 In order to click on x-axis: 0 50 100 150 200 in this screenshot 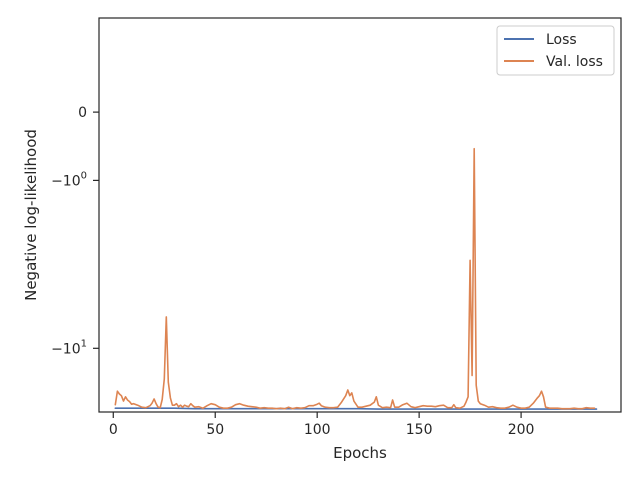, I will do `click(322, 425)`.